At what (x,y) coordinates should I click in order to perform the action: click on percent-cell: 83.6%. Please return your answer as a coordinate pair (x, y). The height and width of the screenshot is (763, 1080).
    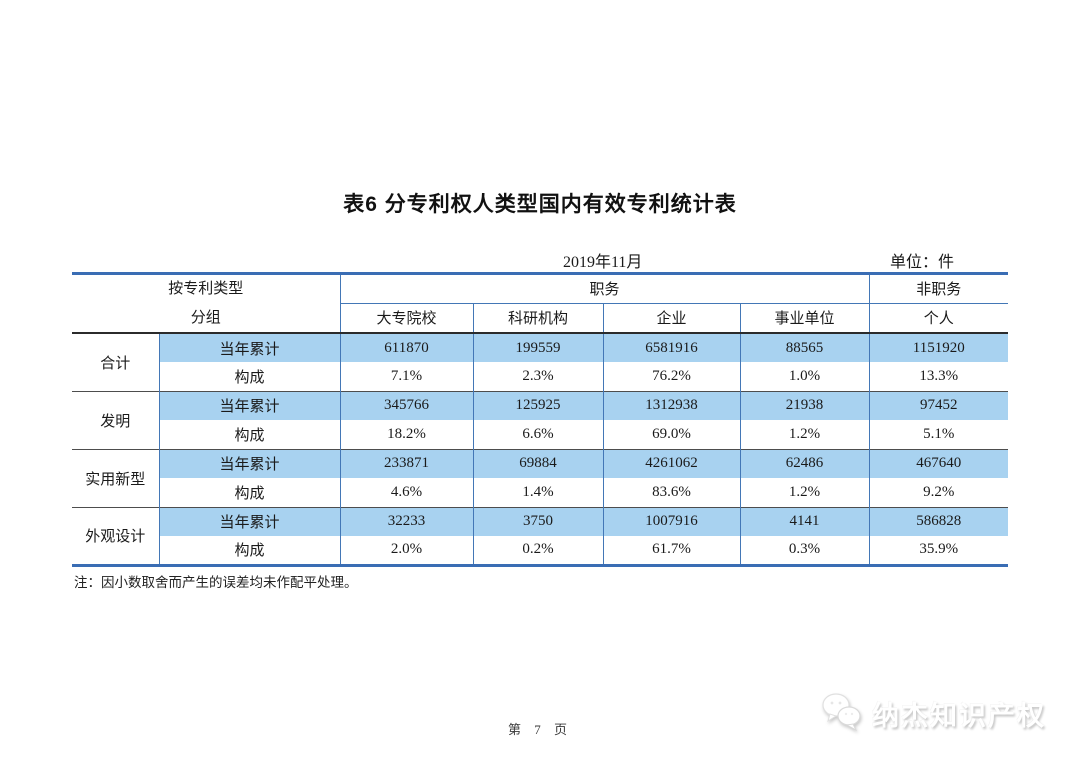
    Looking at the image, I should click on (671, 492).